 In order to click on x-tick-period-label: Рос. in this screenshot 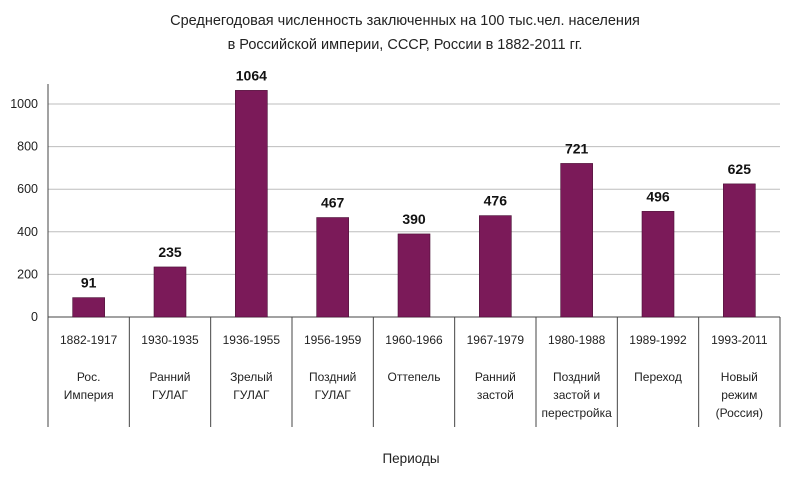, I will do `click(88, 377)`.